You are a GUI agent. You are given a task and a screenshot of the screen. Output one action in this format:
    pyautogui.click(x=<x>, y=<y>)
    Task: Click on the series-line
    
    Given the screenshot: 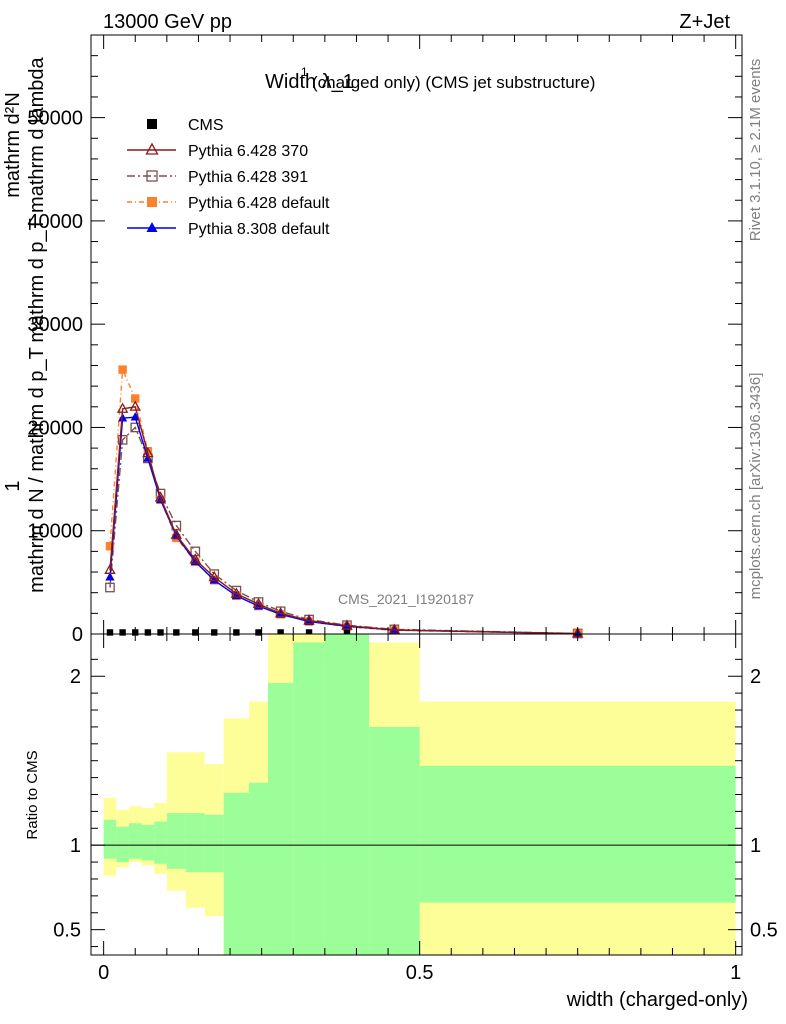 What is the action you would take?
    pyautogui.click(x=343, y=520)
    